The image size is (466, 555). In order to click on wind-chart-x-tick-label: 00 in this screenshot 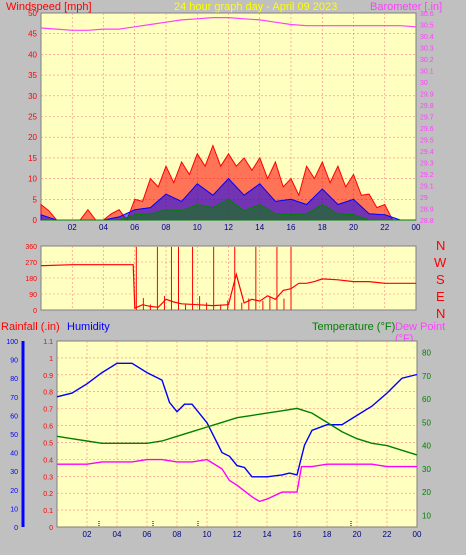, I will do `click(416, 227)`.